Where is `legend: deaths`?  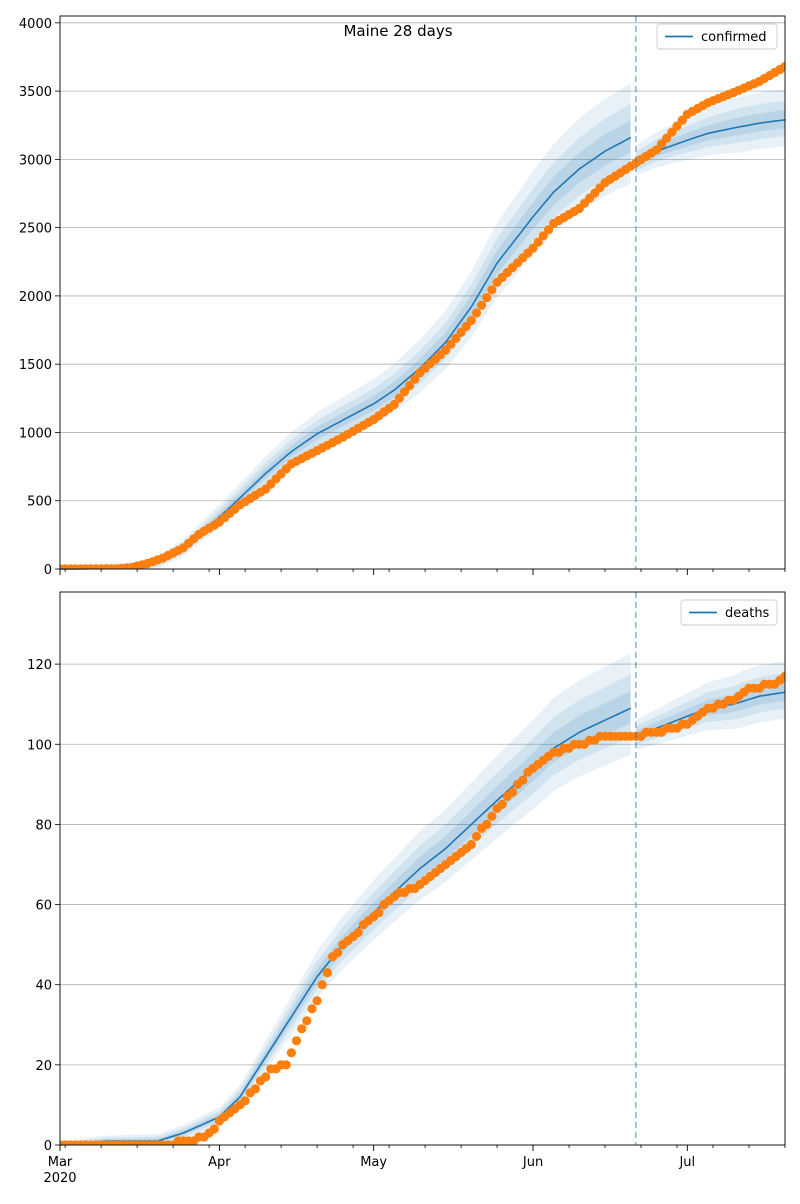
legend: deaths is located at coordinates (729, 612).